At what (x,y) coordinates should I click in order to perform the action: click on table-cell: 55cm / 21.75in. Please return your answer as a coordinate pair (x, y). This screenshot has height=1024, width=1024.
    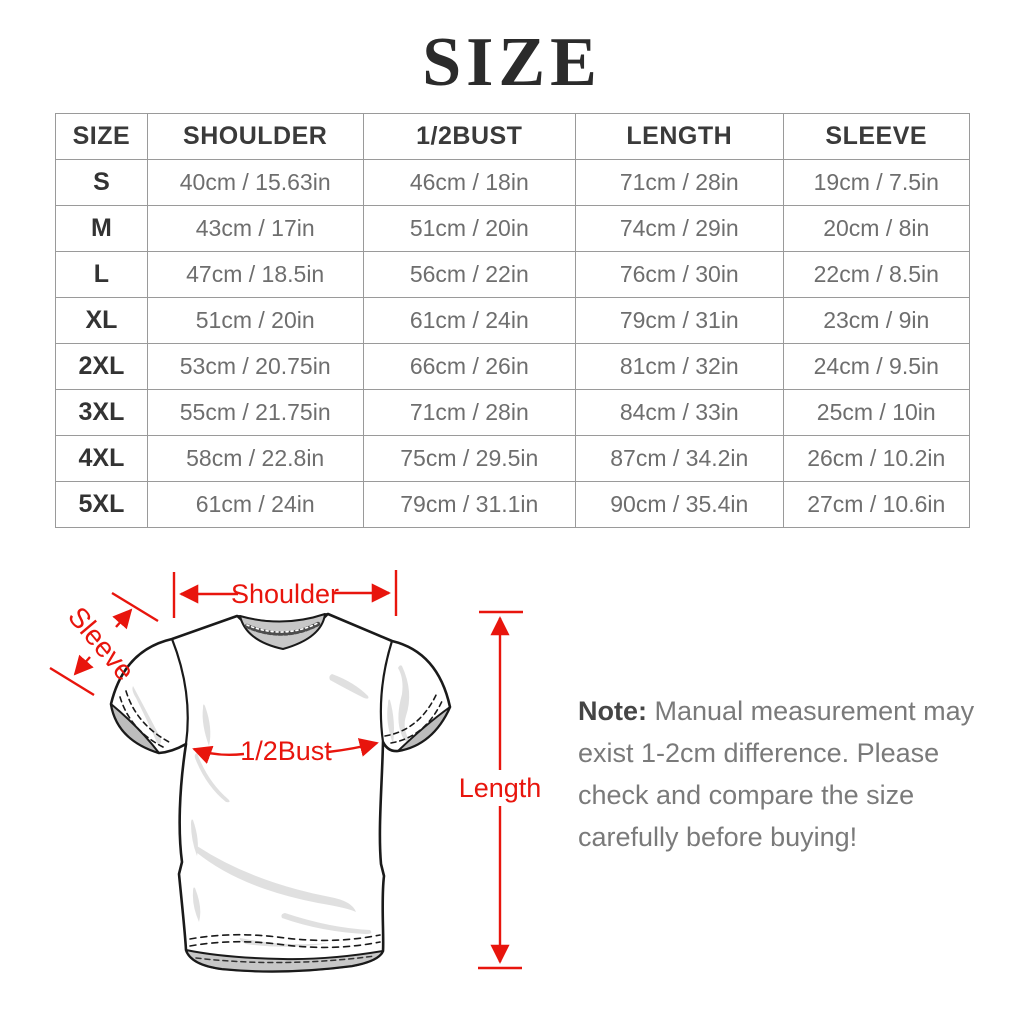
    Looking at the image, I should click on (255, 412).